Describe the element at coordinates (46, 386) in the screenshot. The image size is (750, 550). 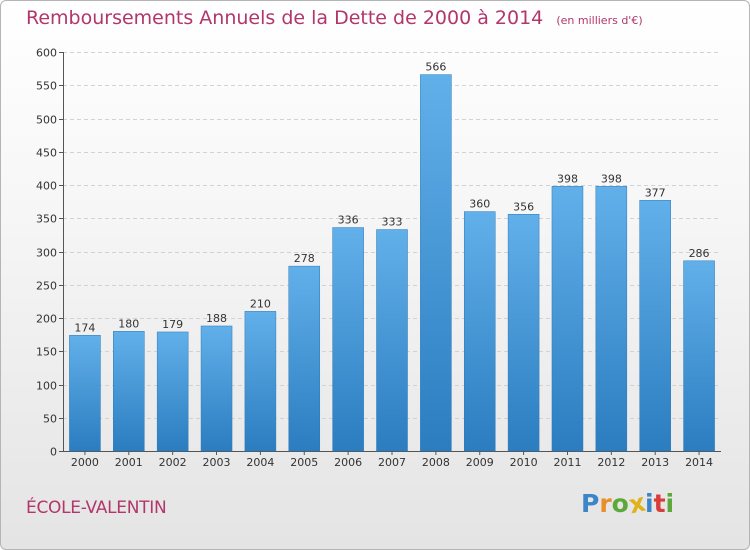
I see `y-tick-label: 100` at that location.